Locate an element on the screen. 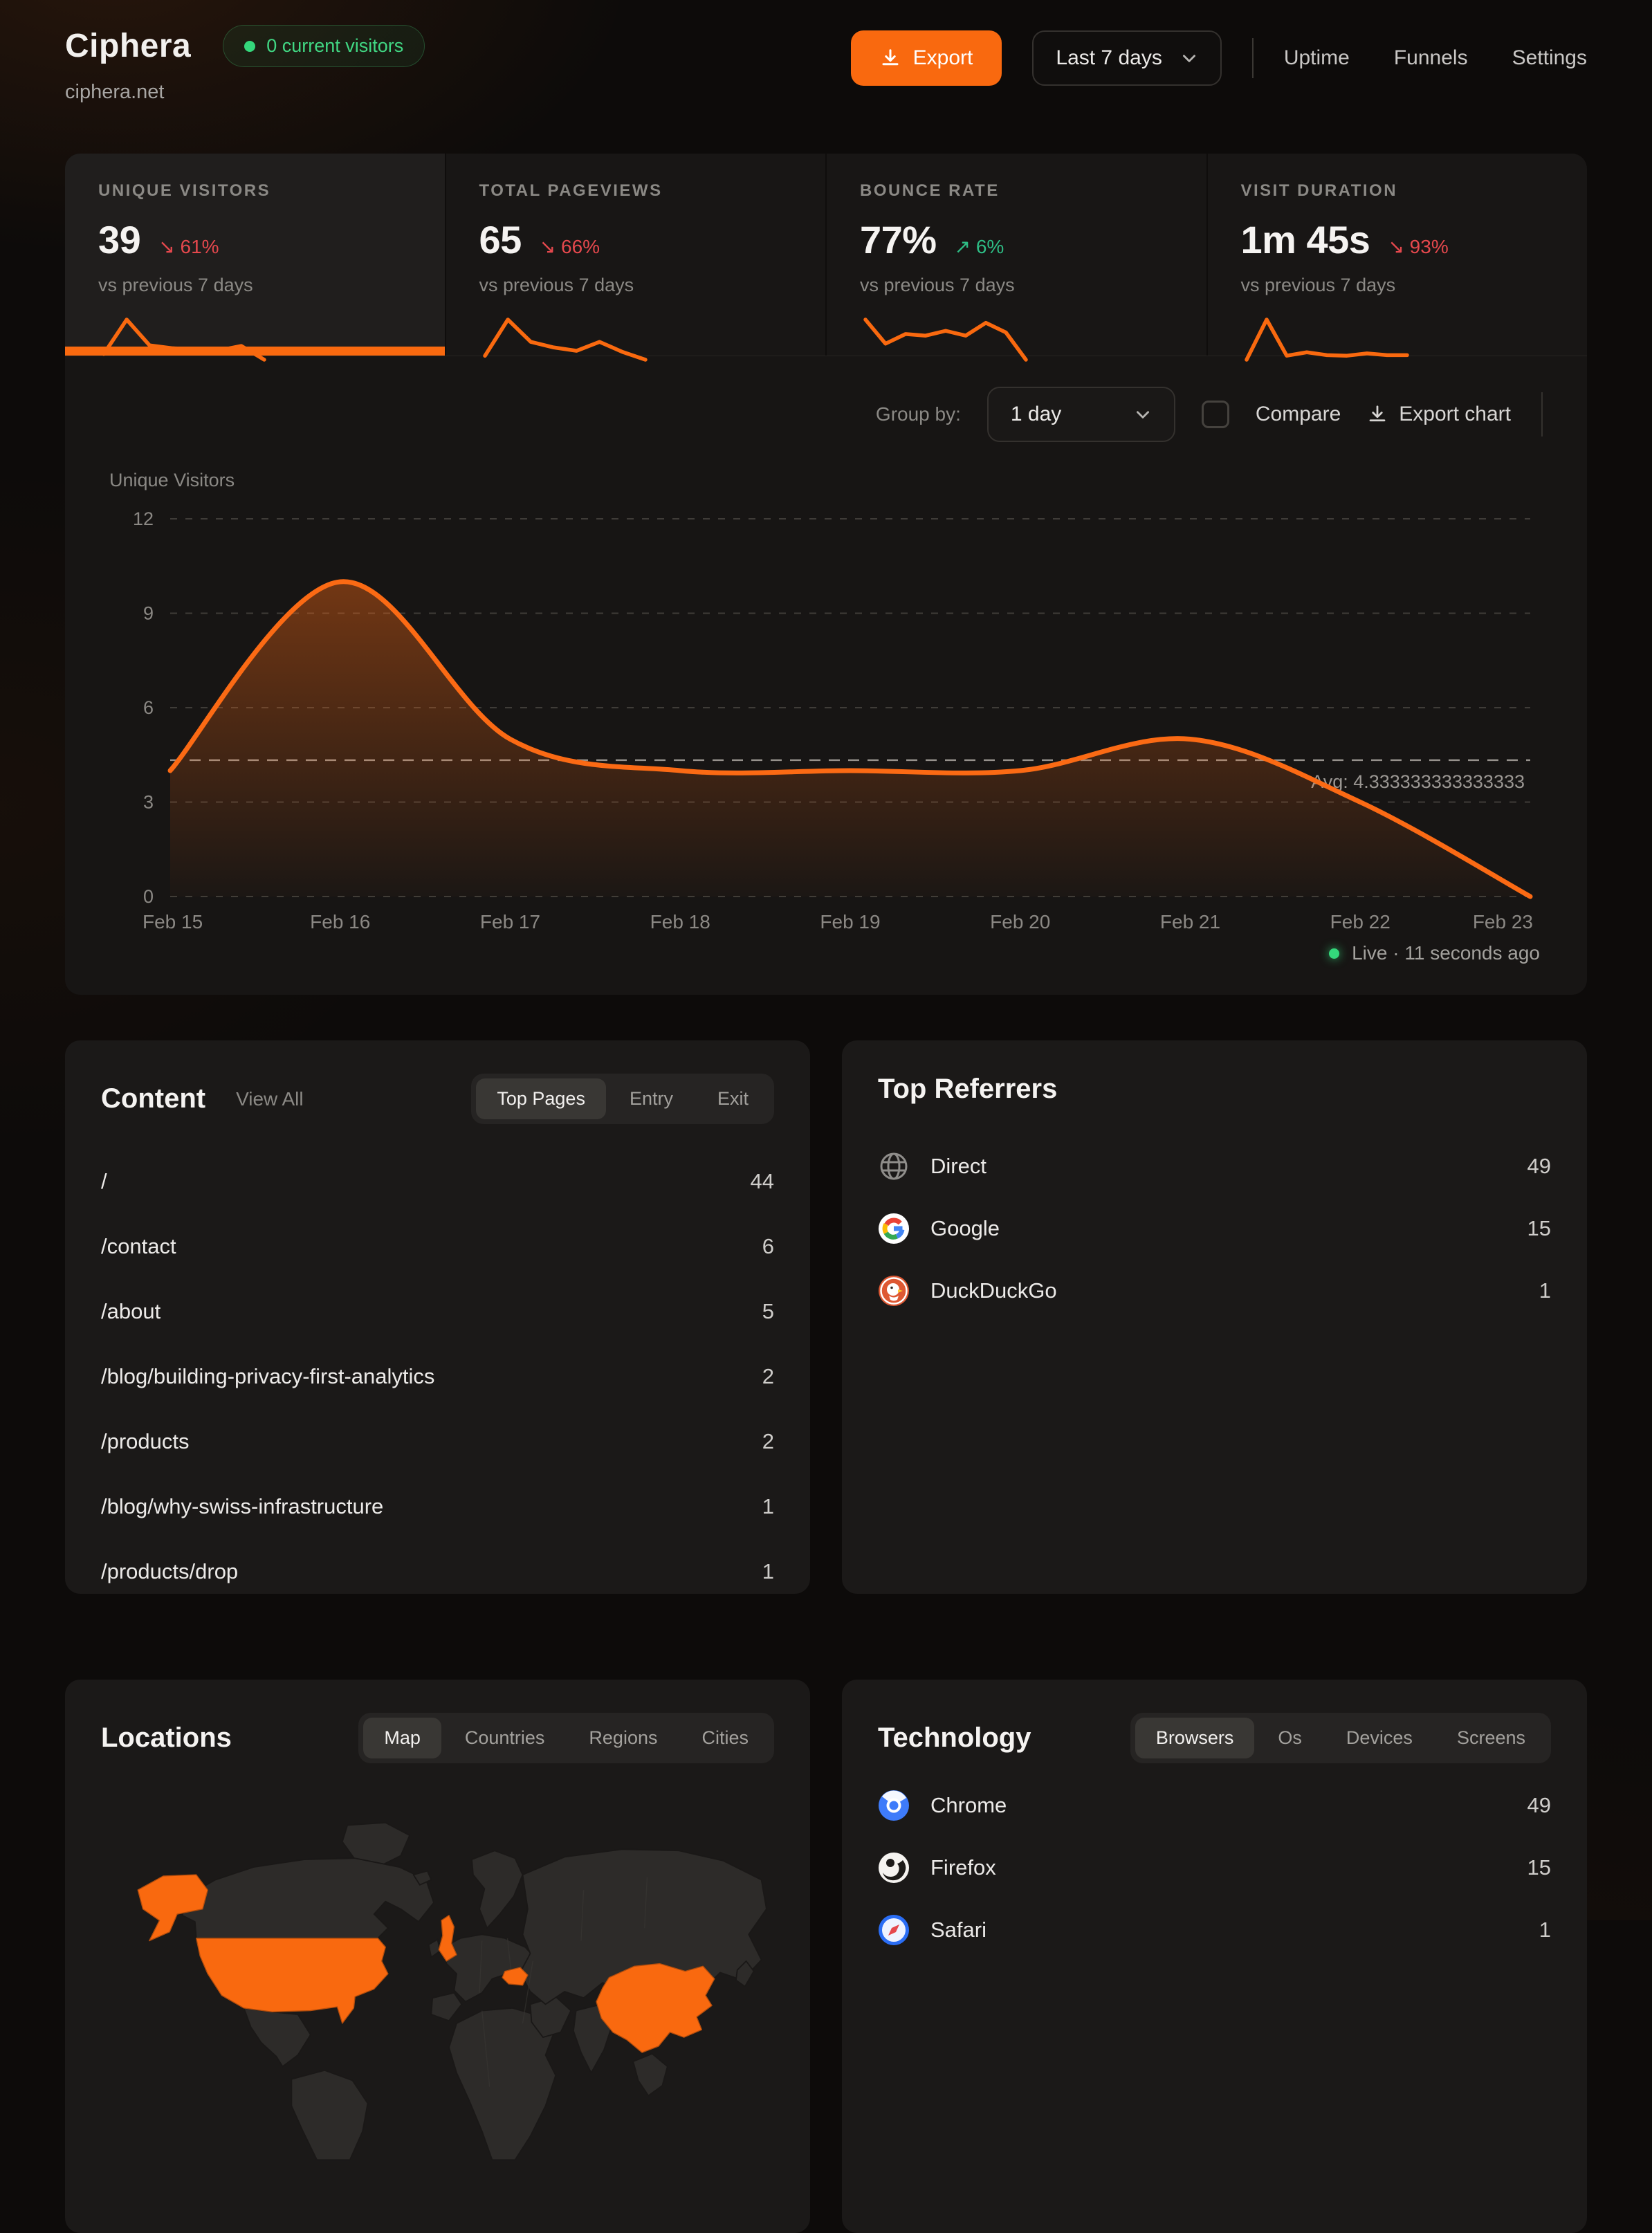  tab-browsers: Browsers is located at coordinates (1195, 1738).